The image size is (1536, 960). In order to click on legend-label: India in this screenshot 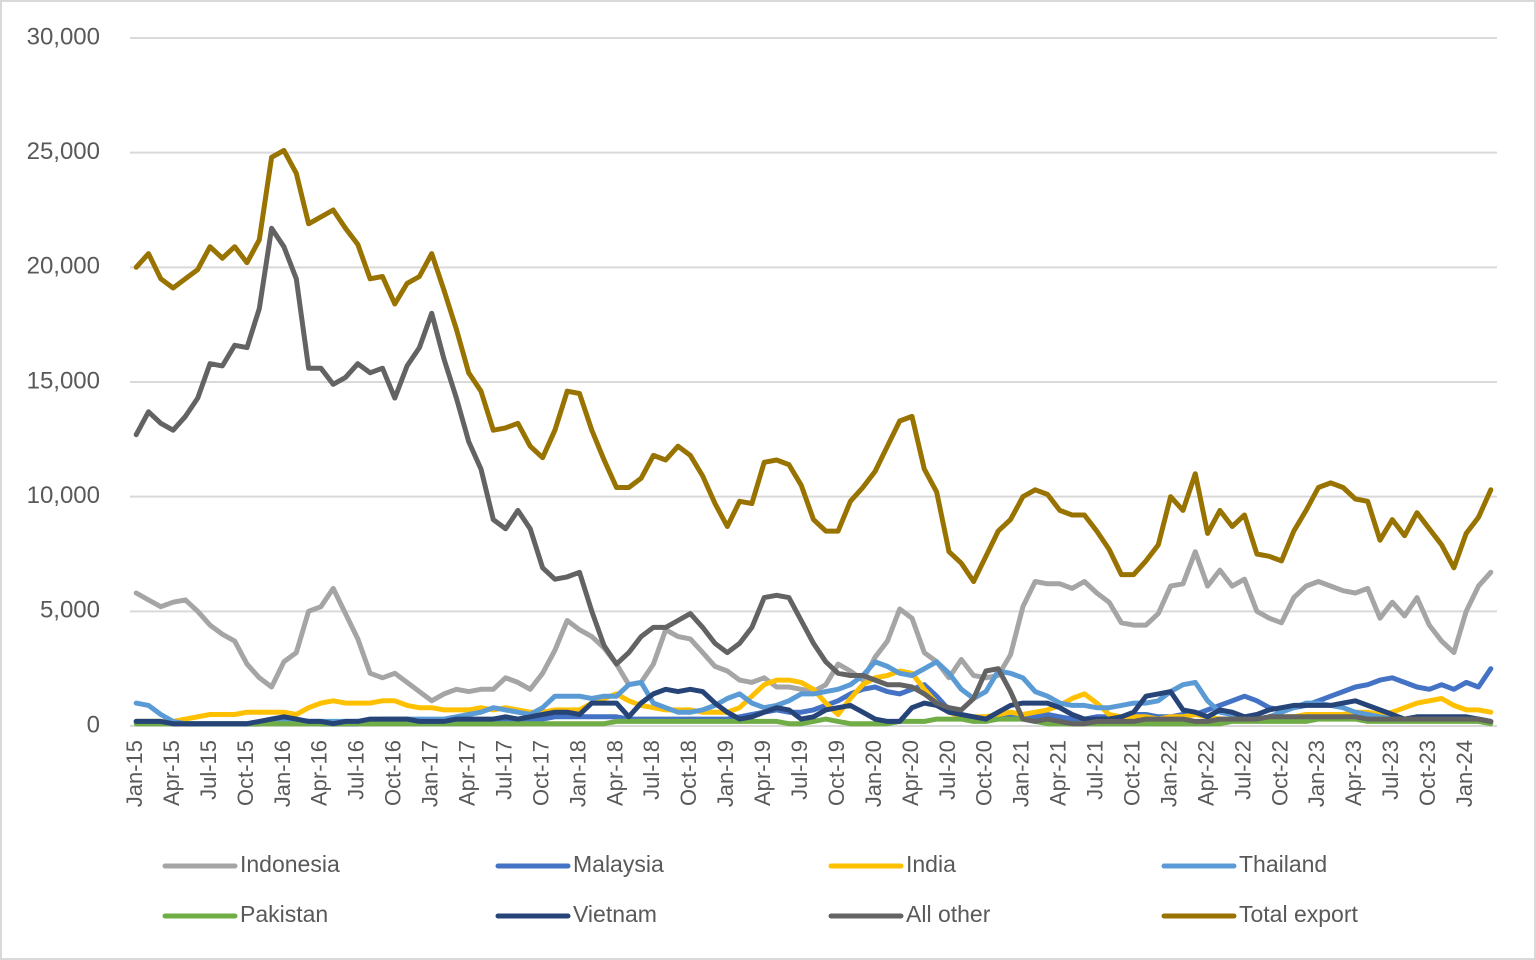, I will do `click(931, 864)`.